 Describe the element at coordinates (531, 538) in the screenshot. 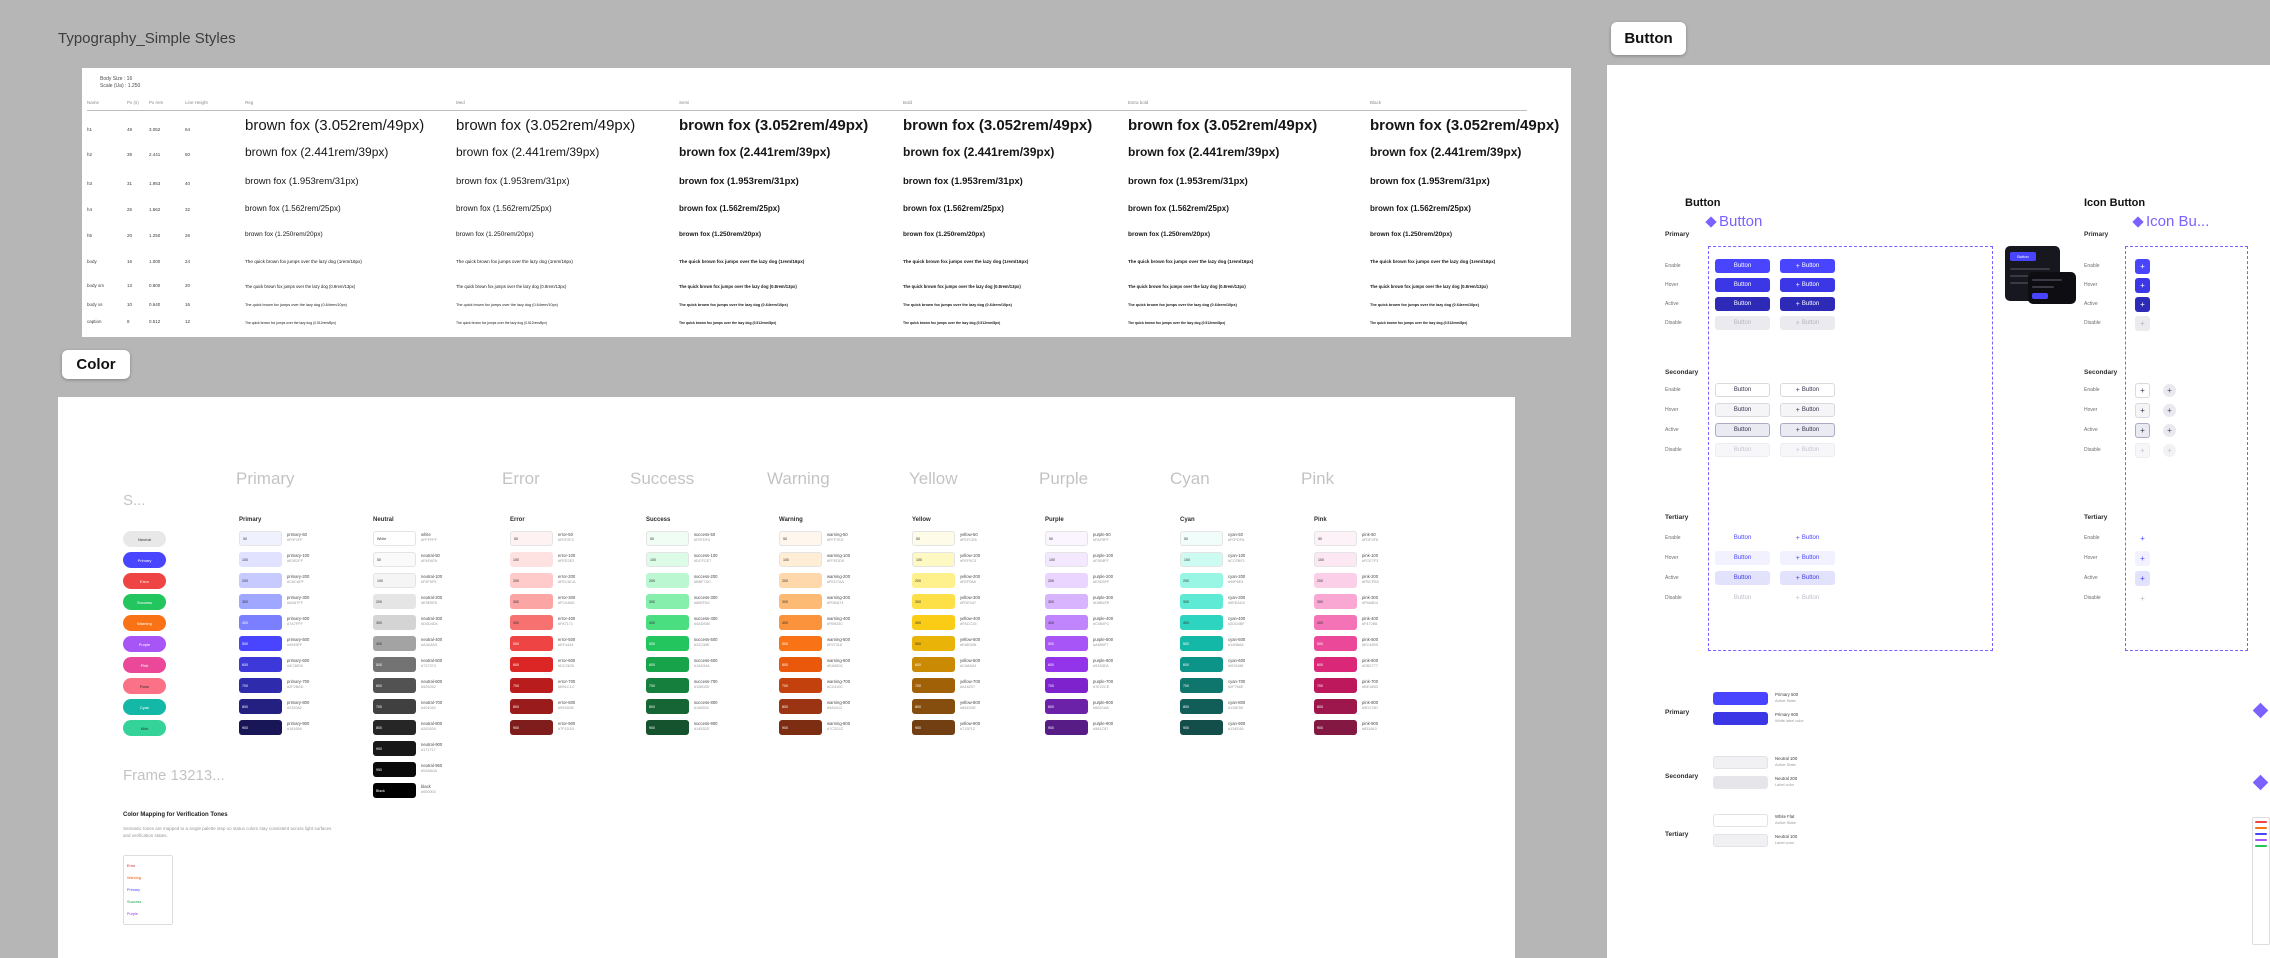

I see `swatch-error-50: 50` at that location.